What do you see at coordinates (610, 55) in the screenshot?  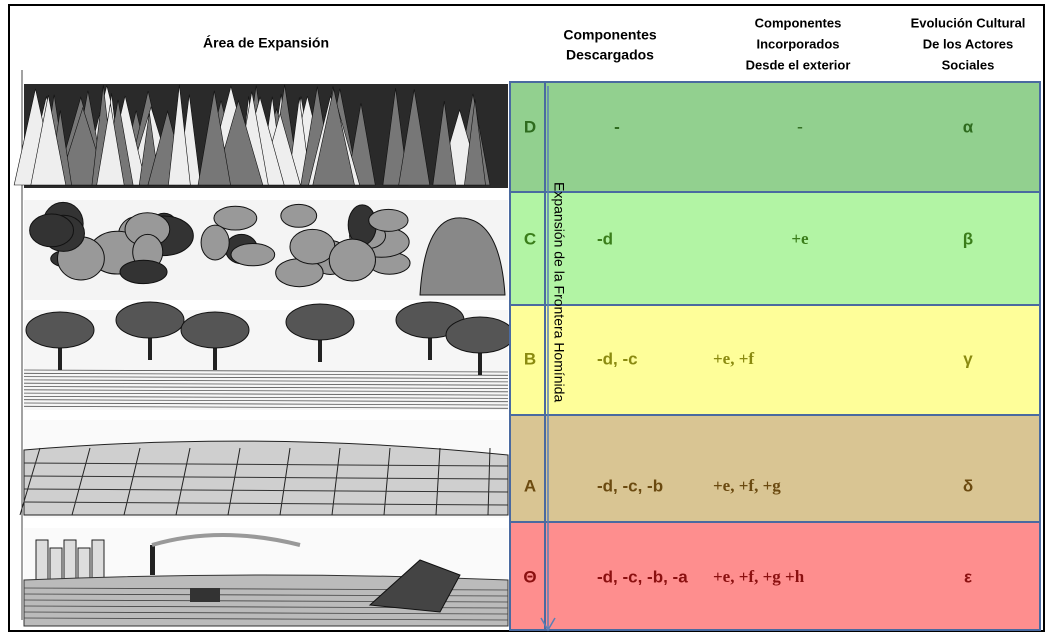 I see `header-discharged: Descargados` at bounding box center [610, 55].